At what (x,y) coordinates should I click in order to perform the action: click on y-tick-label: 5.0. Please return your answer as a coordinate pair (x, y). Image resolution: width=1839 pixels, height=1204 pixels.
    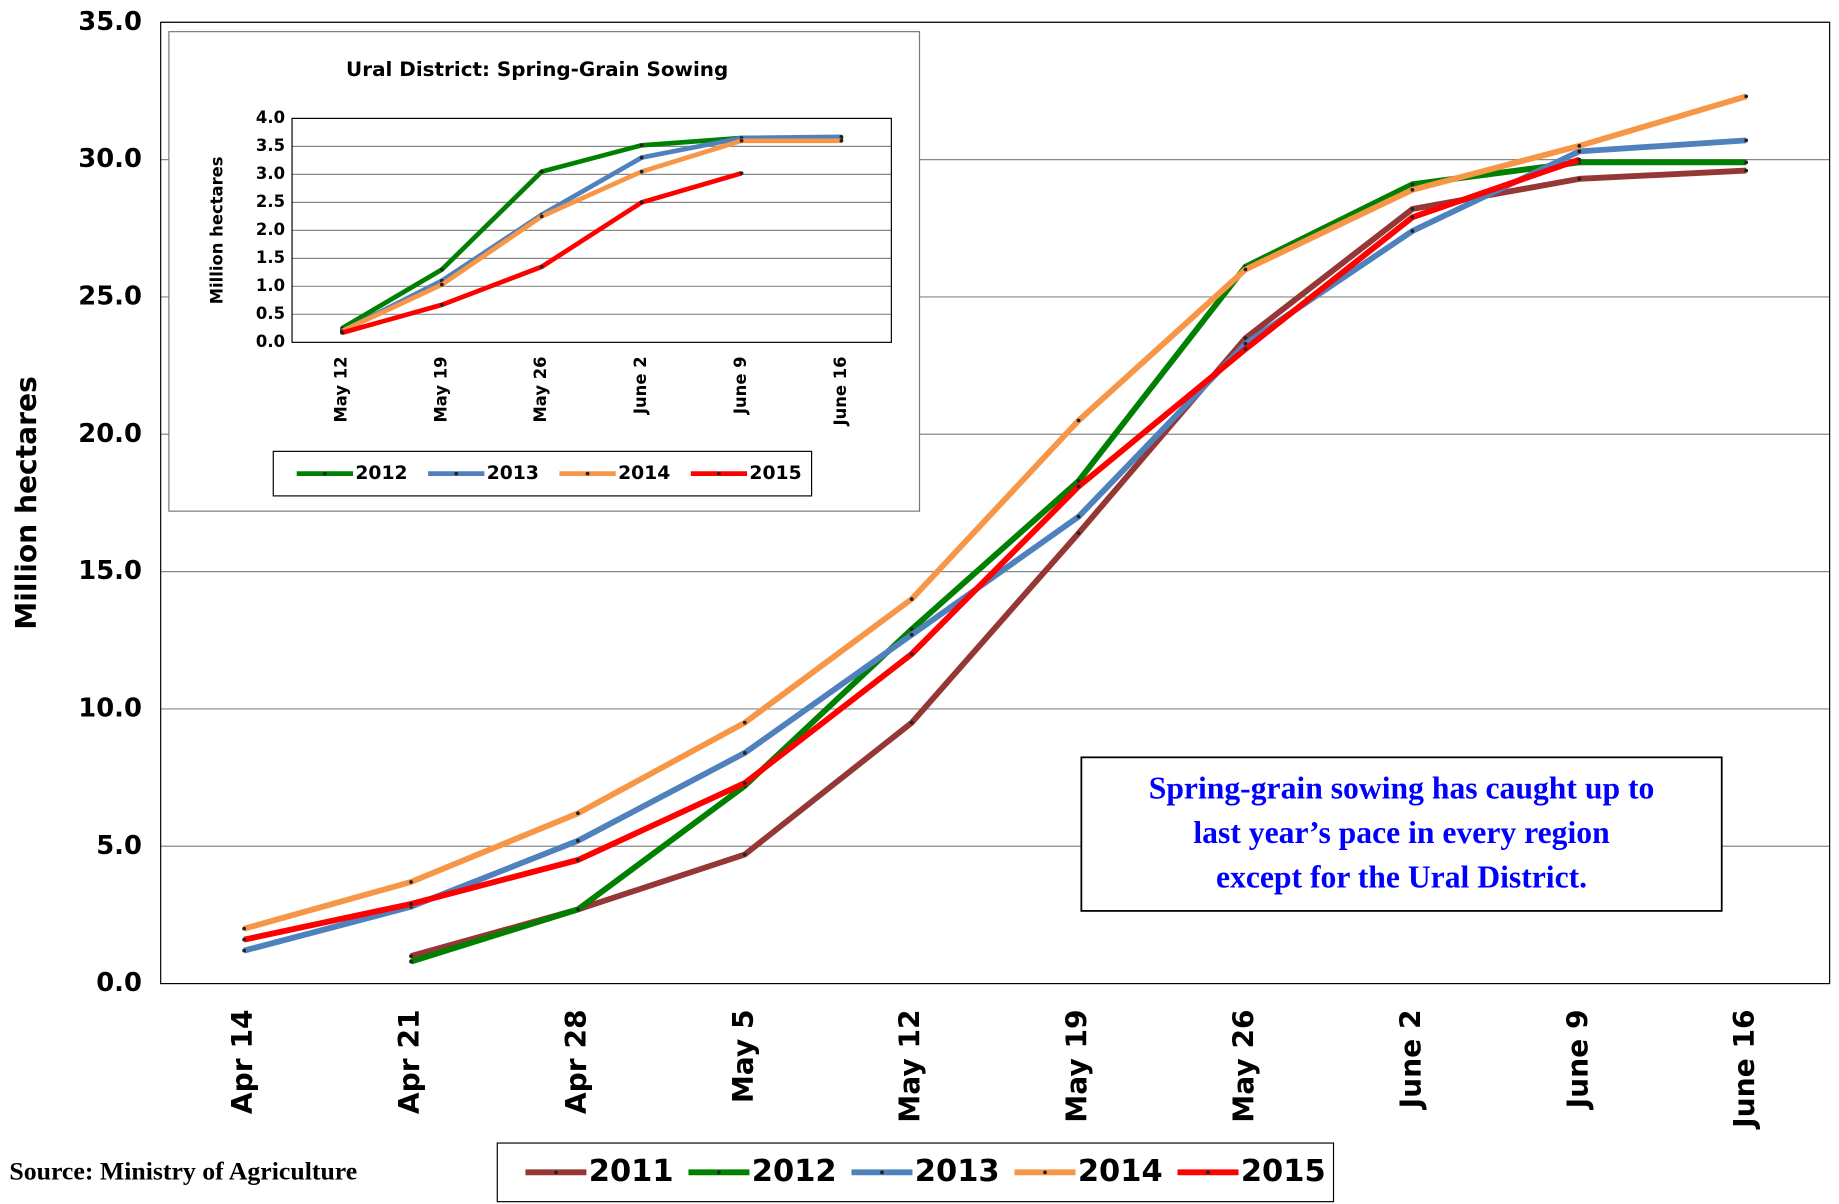
    Looking at the image, I should click on (119, 846).